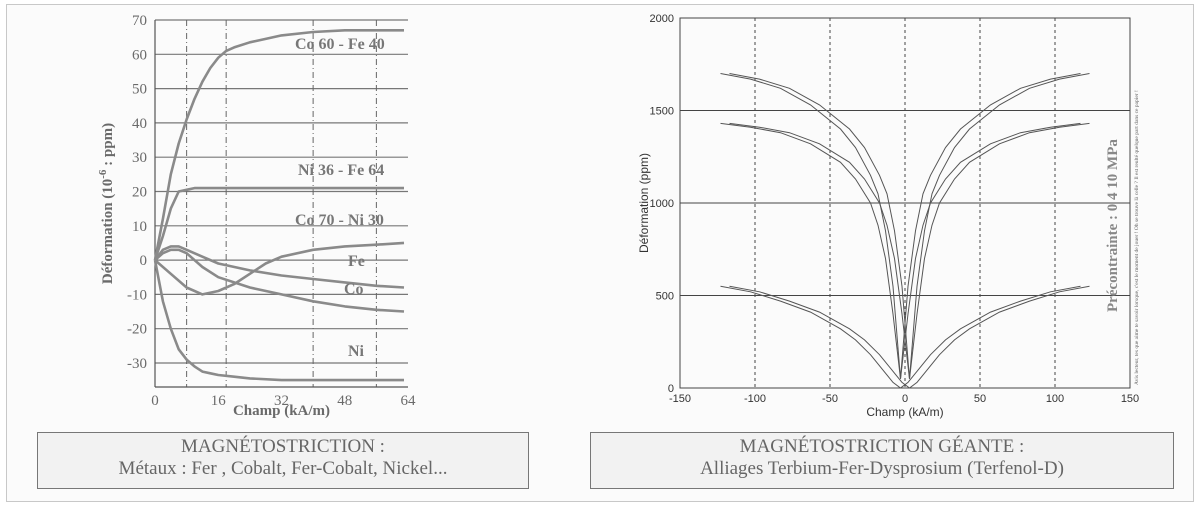  What do you see at coordinates (662, 112) in the screenshot?
I see `right-ytick-label: 1500` at bounding box center [662, 112].